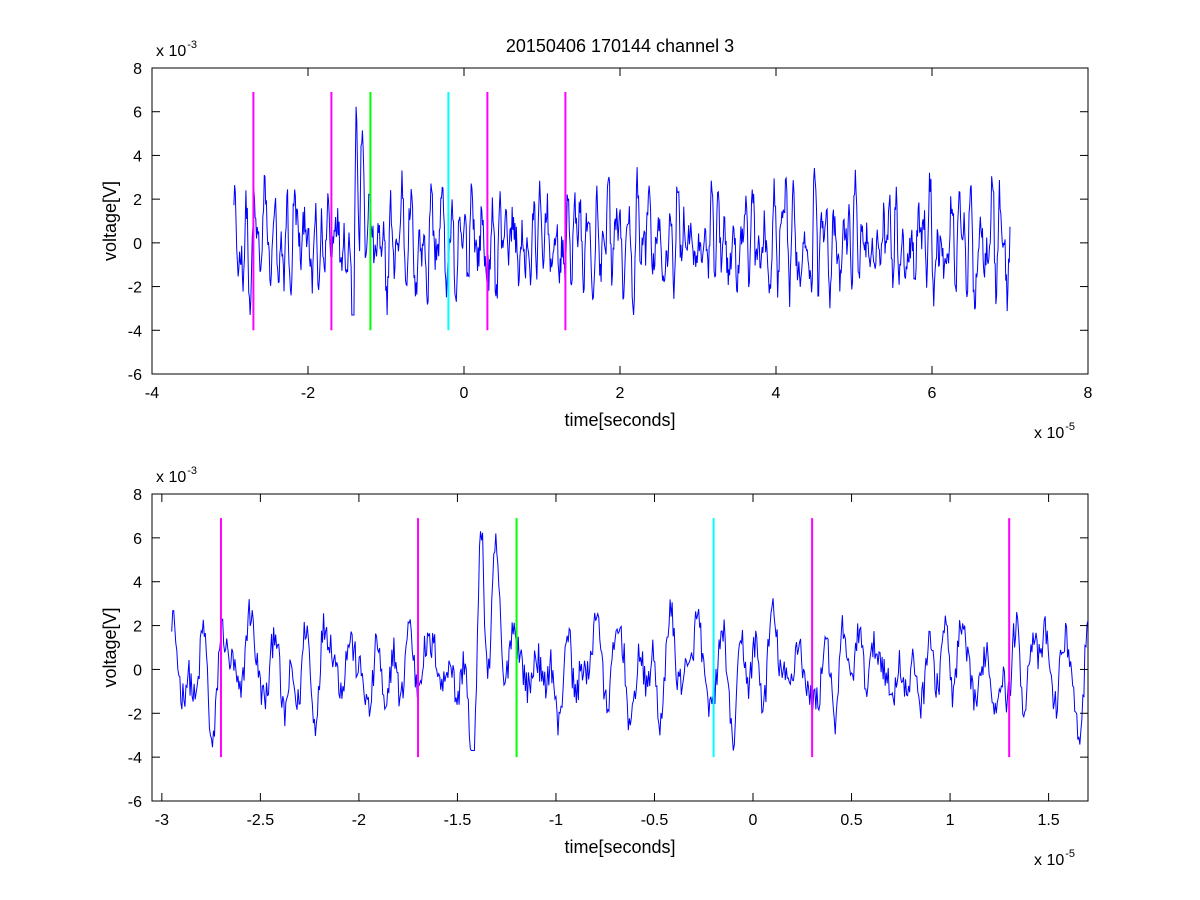 This screenshot has height=900, width=1200. I want to click on x-tick-label: 0.5, so click(851, 820).